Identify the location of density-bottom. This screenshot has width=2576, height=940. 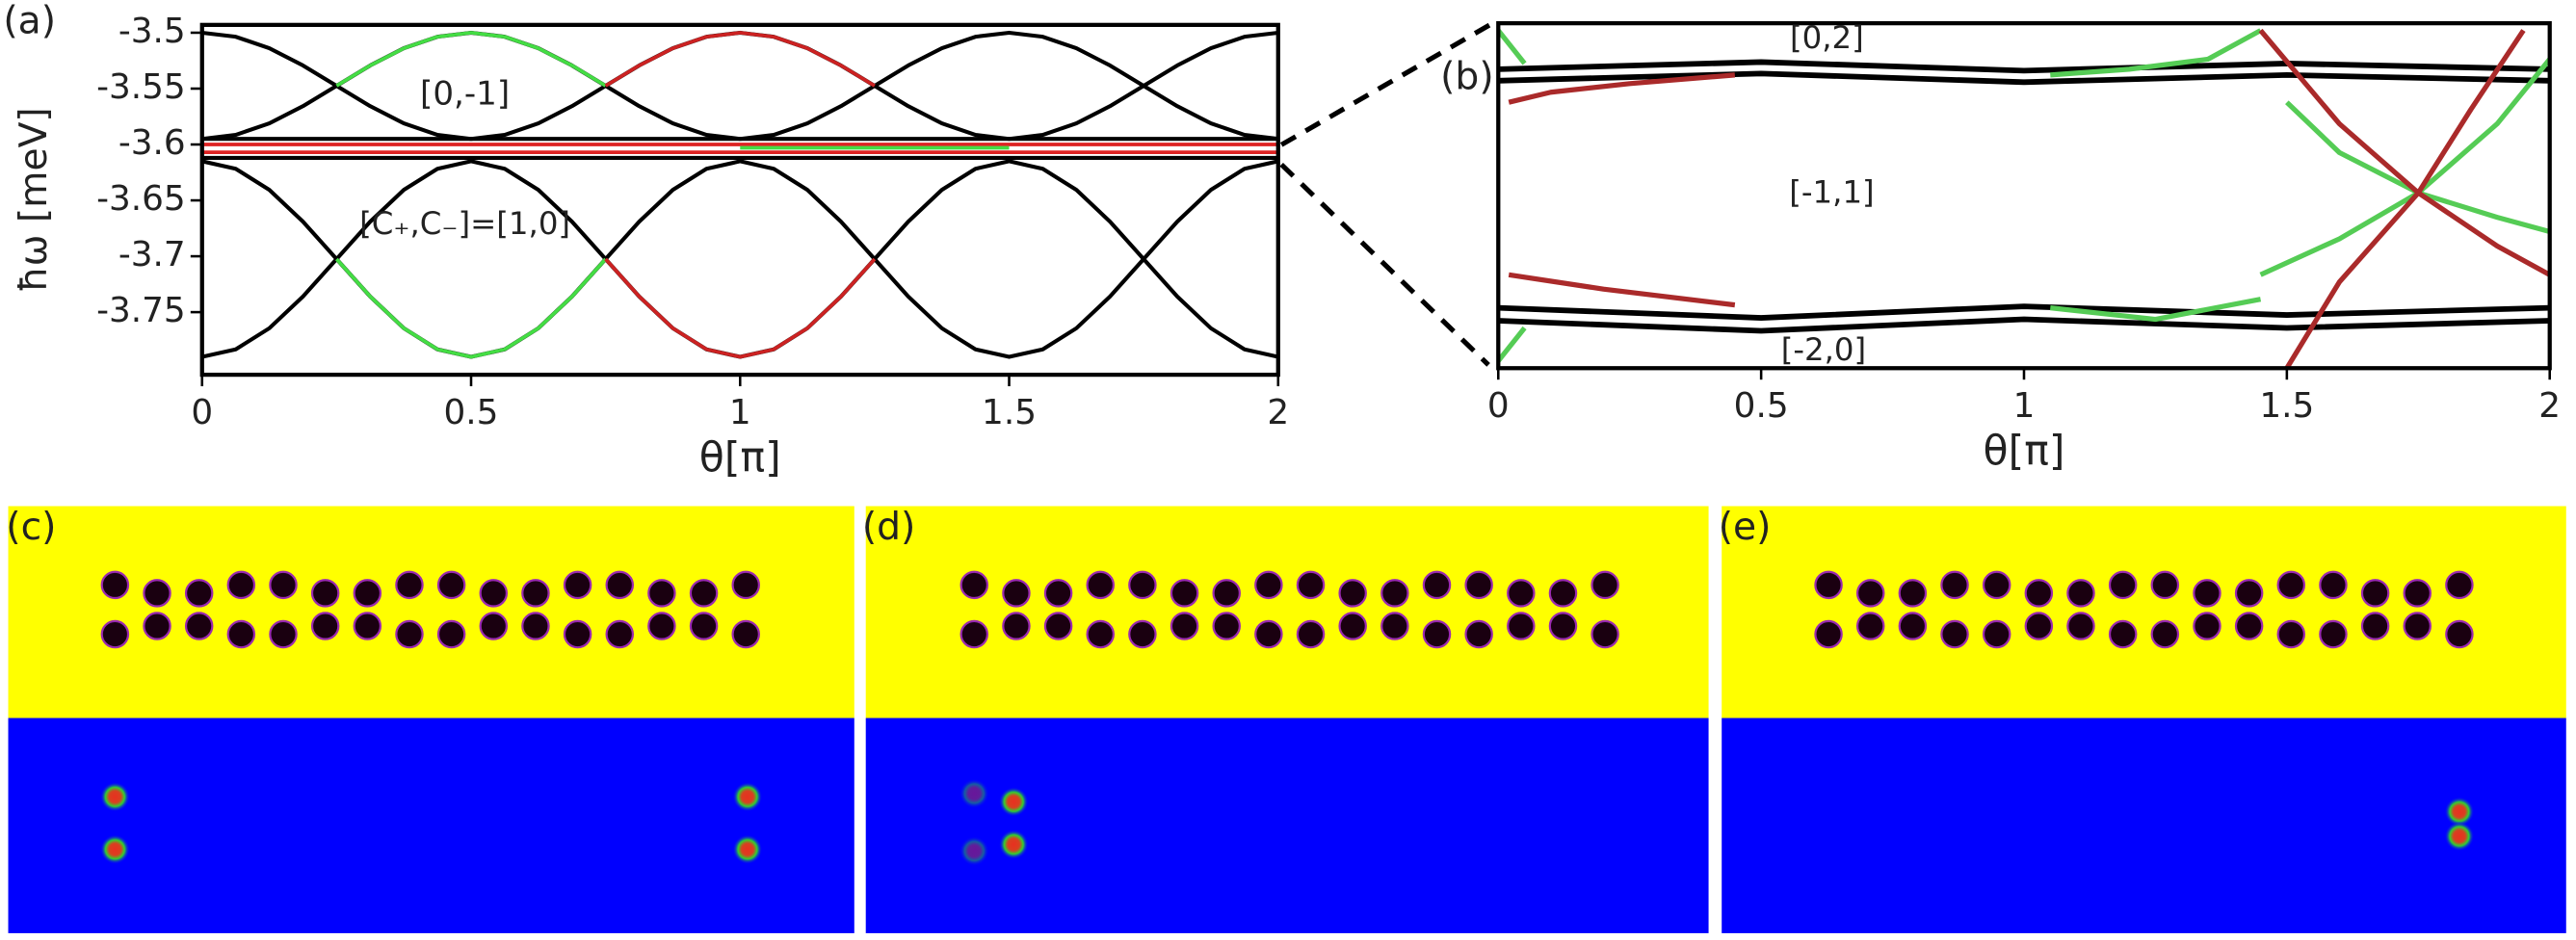
(2144, 825).